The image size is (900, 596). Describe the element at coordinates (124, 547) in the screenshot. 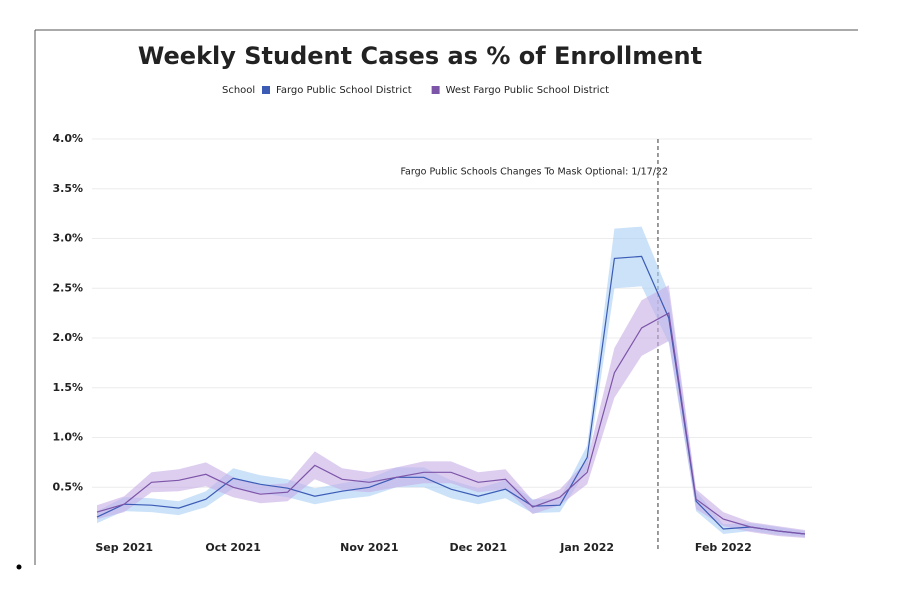

I see `x-tick-label: Sep 2021` at that location.